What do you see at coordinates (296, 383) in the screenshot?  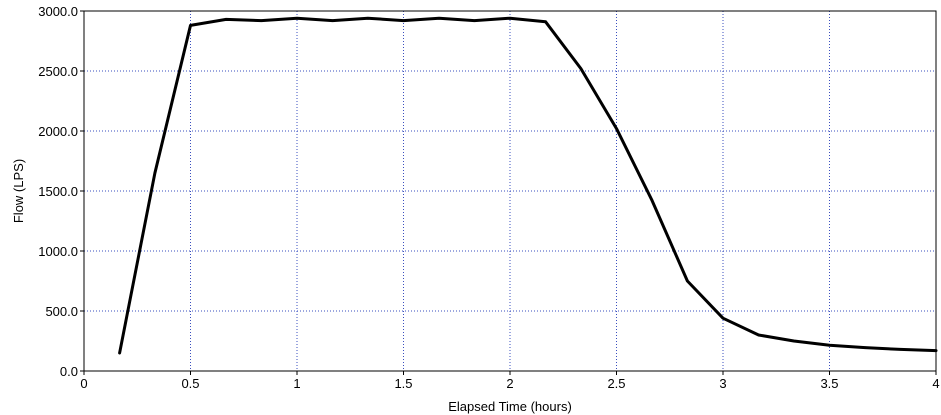 I see `x-tick-label: 1` at bounding box center [296, 383].